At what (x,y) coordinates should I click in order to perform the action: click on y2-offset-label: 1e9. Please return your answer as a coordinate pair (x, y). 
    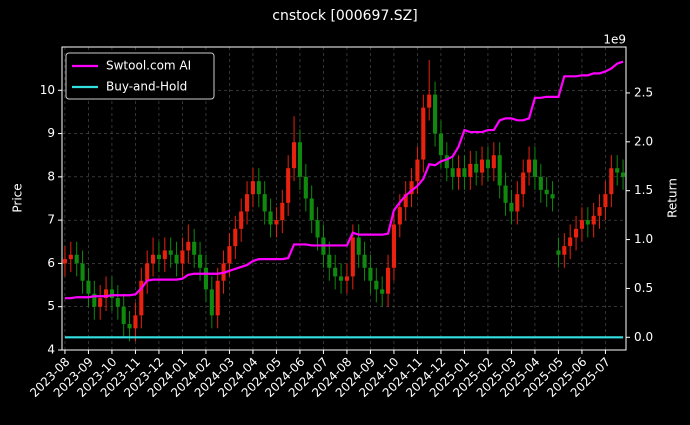
    Looking at the image, I should click on (614, 40).